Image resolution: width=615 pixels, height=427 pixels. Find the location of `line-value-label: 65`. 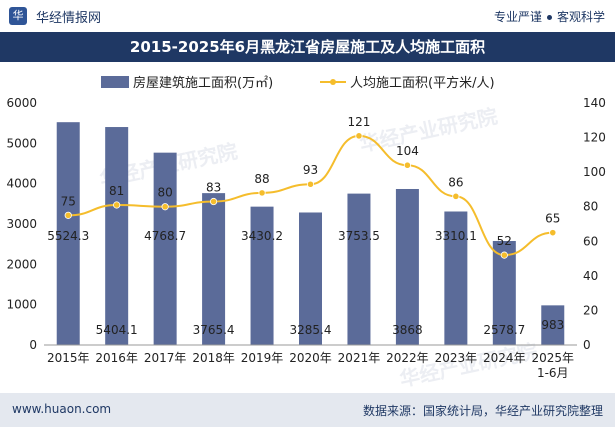

line-value-label: 65 is located at coordinates (552, 219).